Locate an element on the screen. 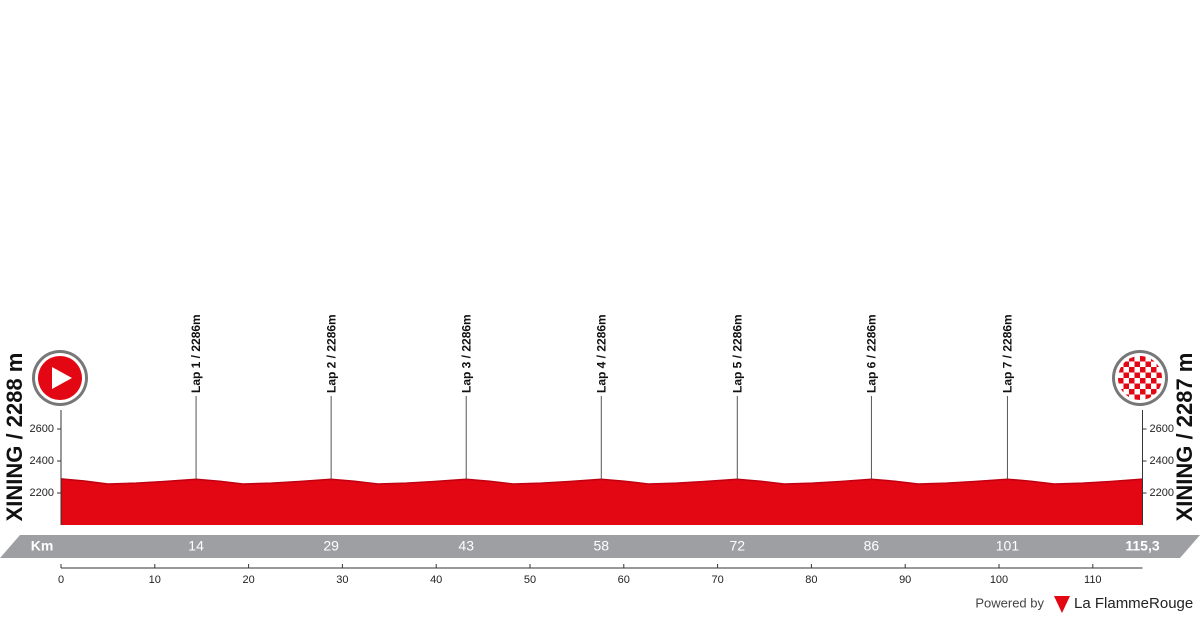 The image size is (1200, 620). profile-fill is located at coordinates (602, 501).